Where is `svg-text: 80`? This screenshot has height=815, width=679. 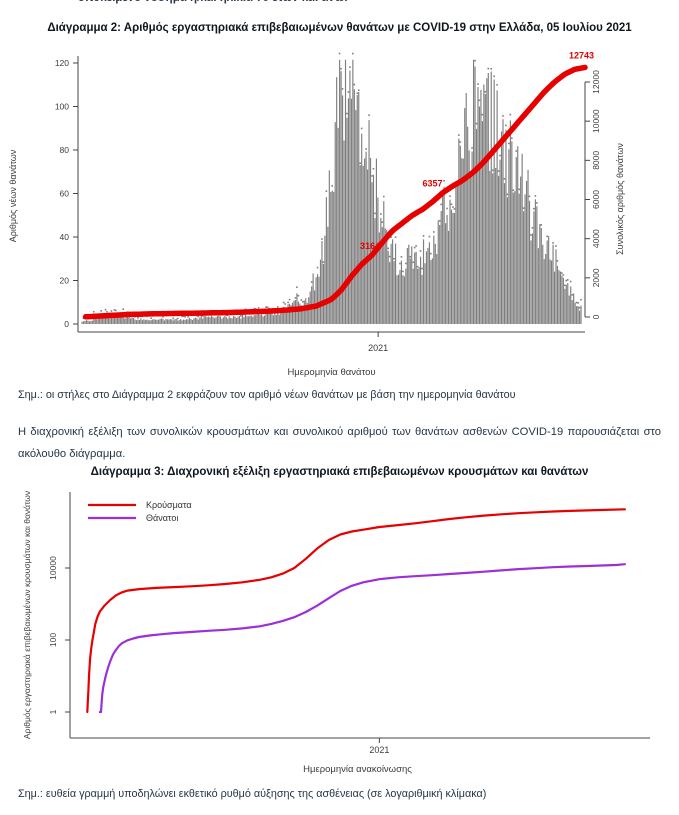 svg-text: 80 is located at coordinates (65, 150).